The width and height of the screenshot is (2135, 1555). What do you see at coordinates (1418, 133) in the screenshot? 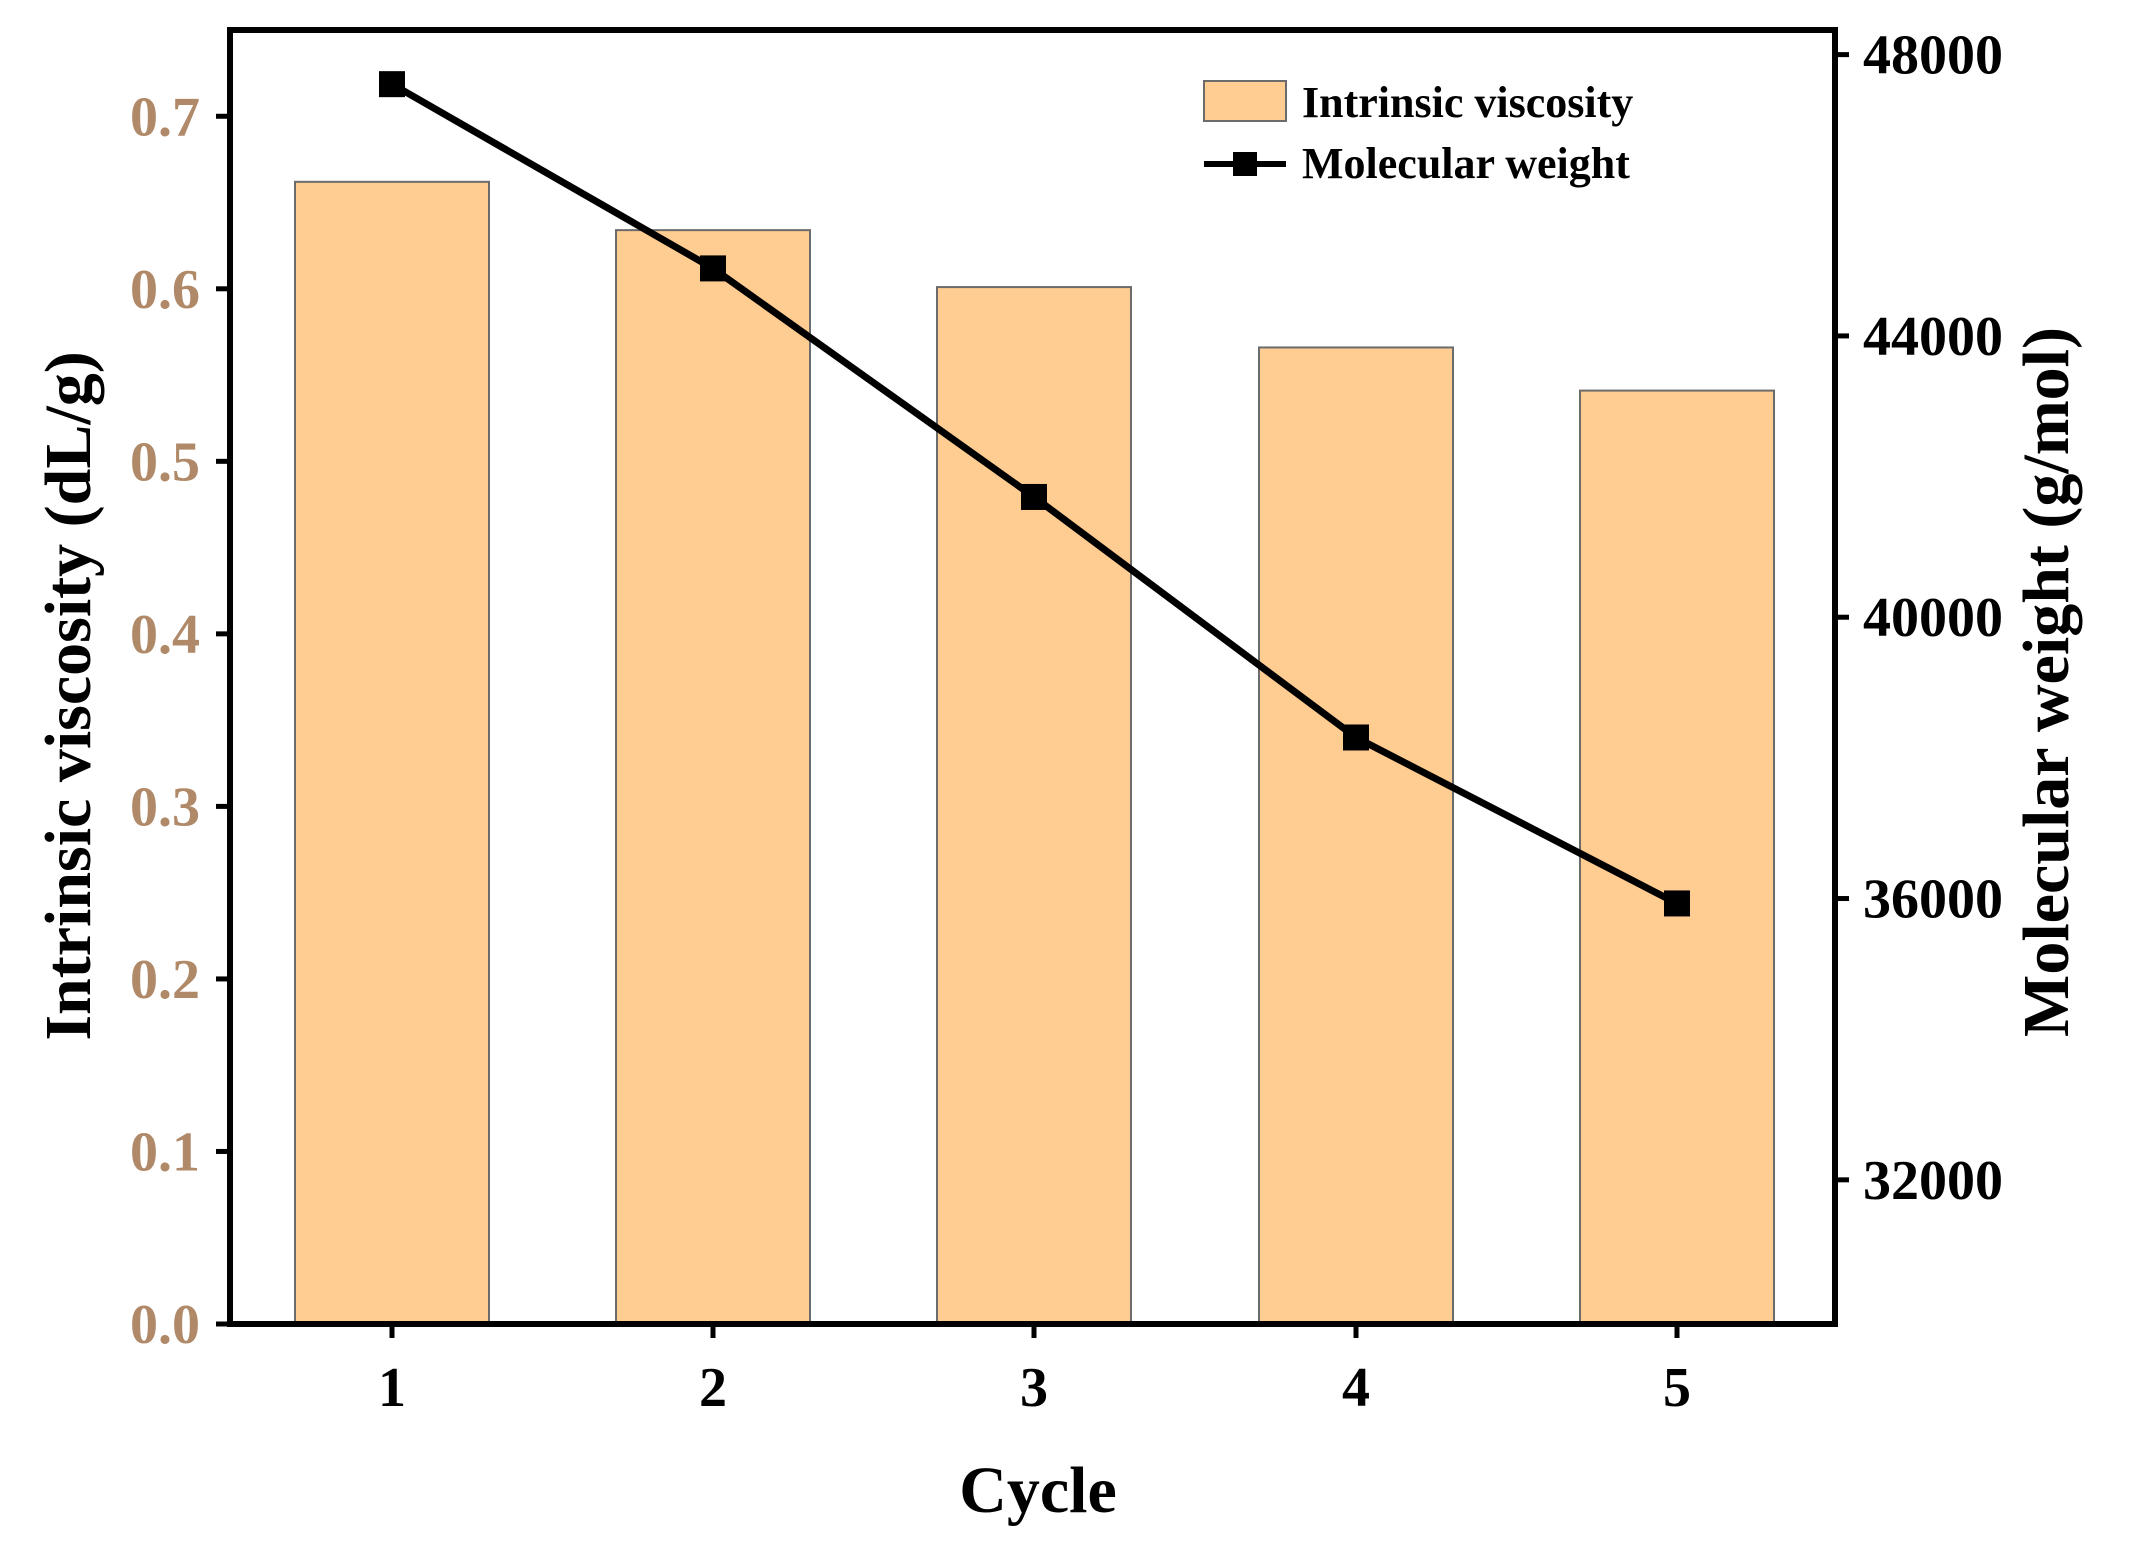
I see `legend: Intrinsic viscosity Molecular weight` at bounding box center [1418, 133].